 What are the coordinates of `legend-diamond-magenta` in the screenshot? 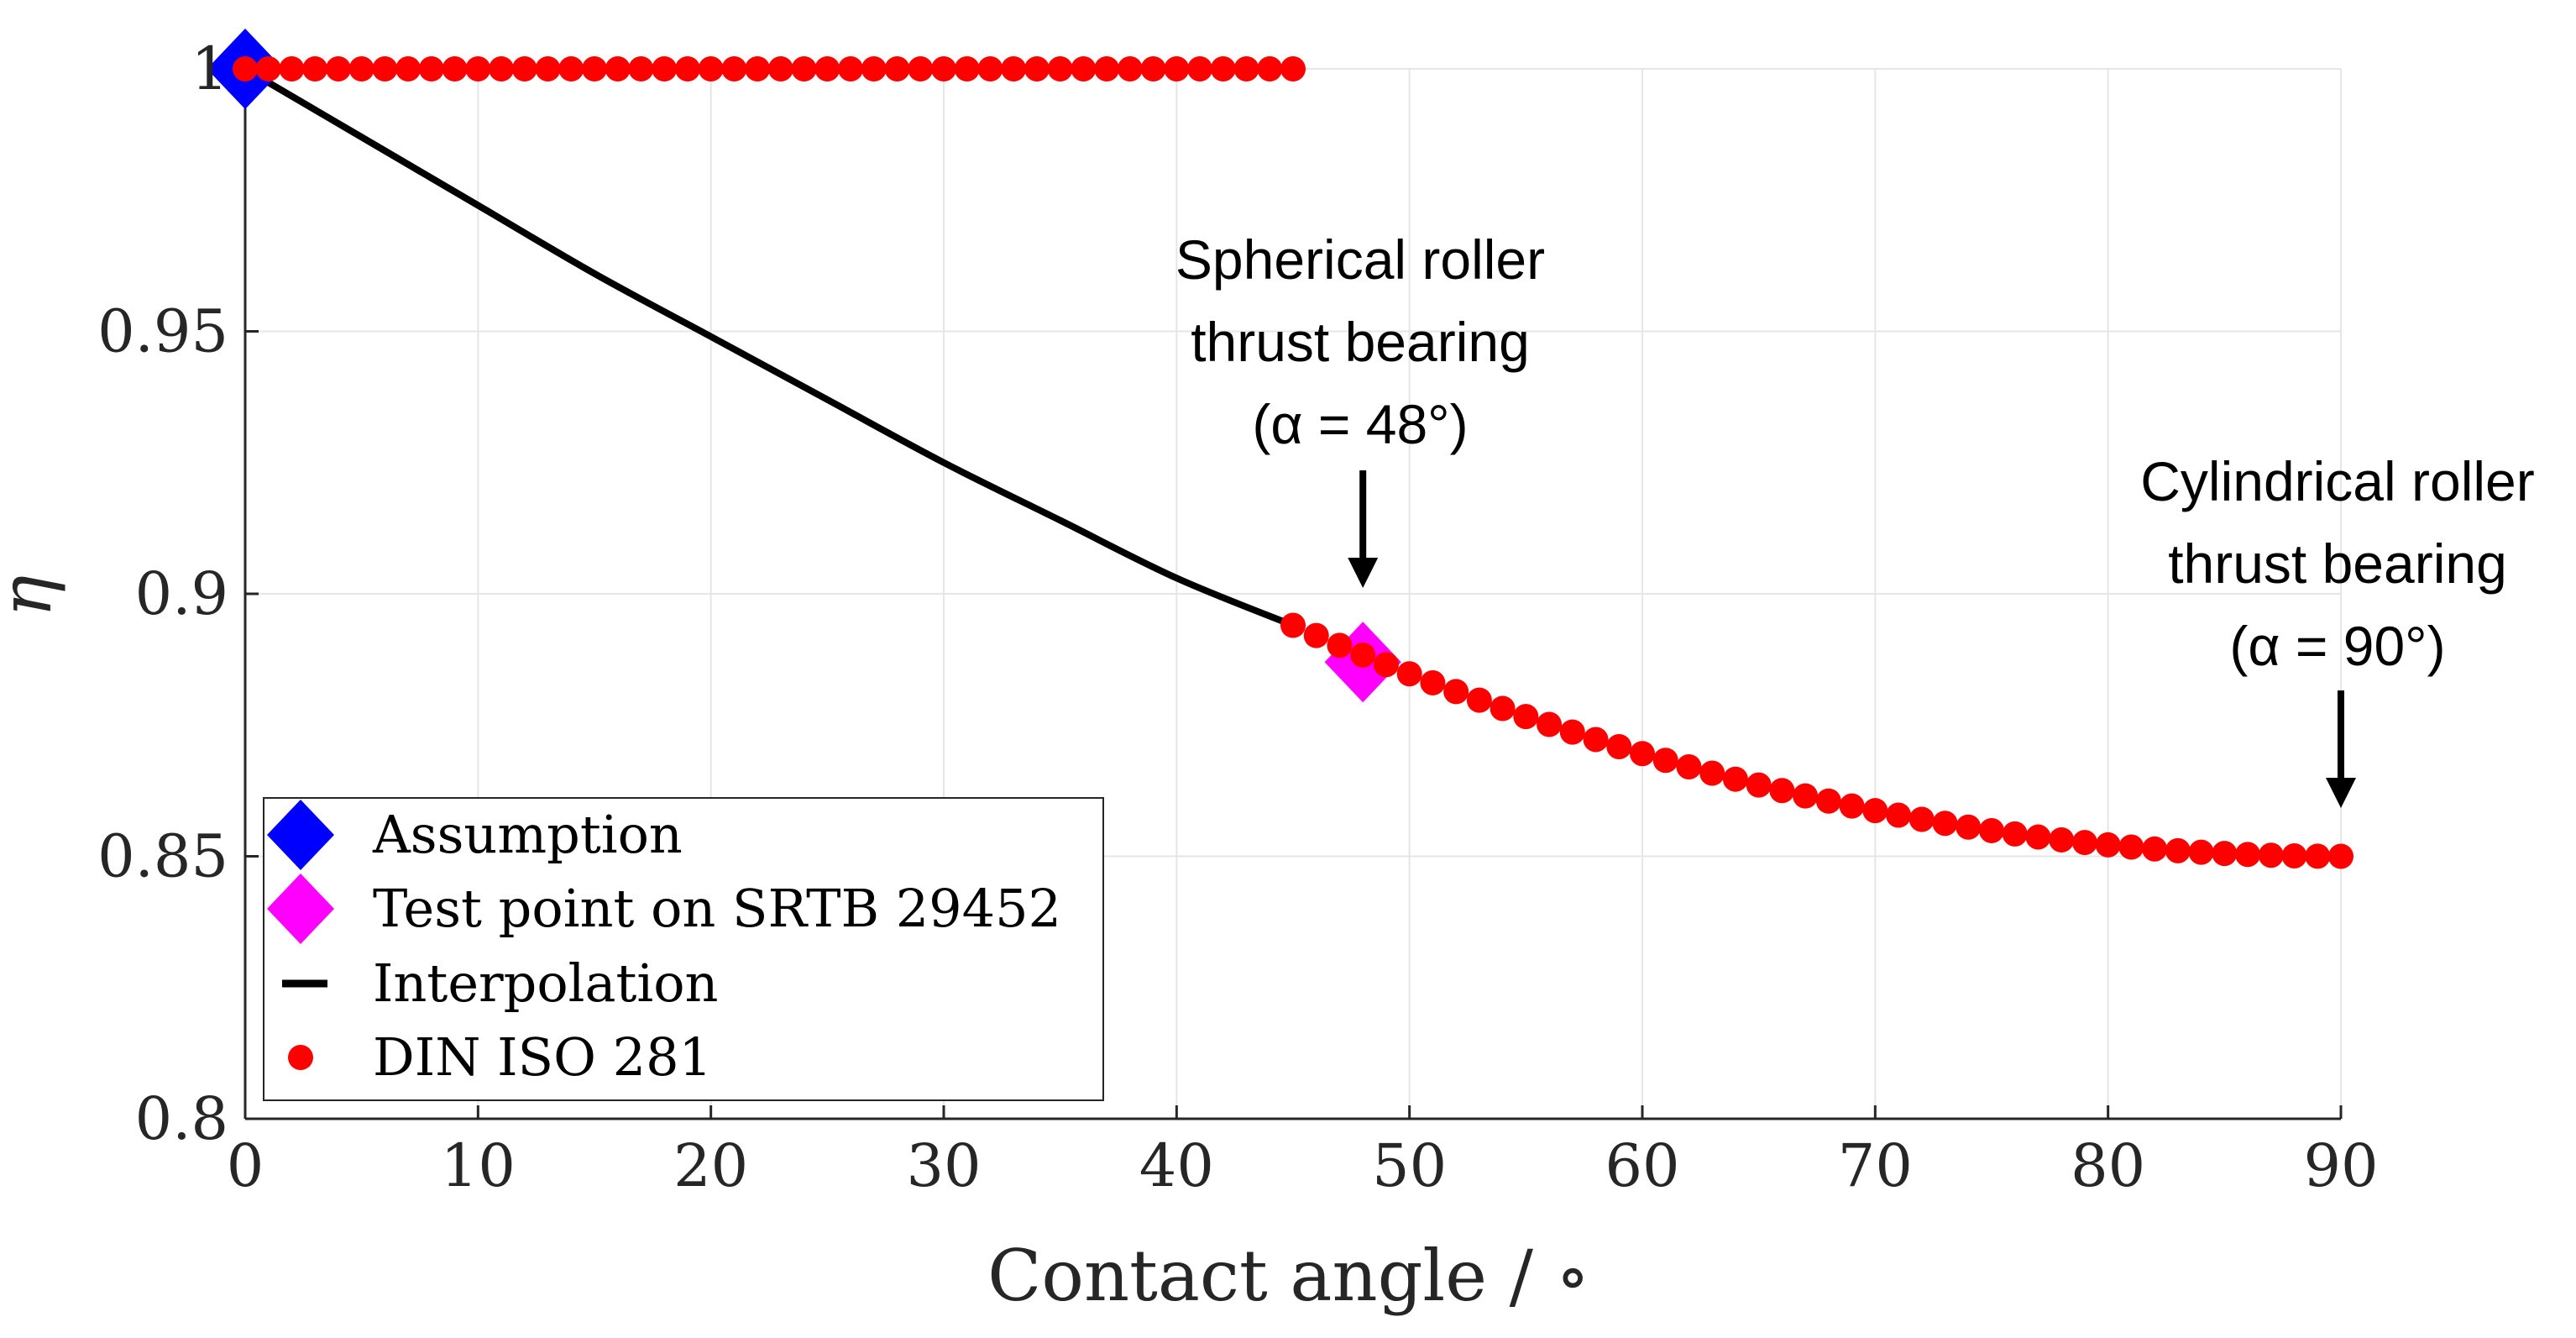 It's located at (300, 909).